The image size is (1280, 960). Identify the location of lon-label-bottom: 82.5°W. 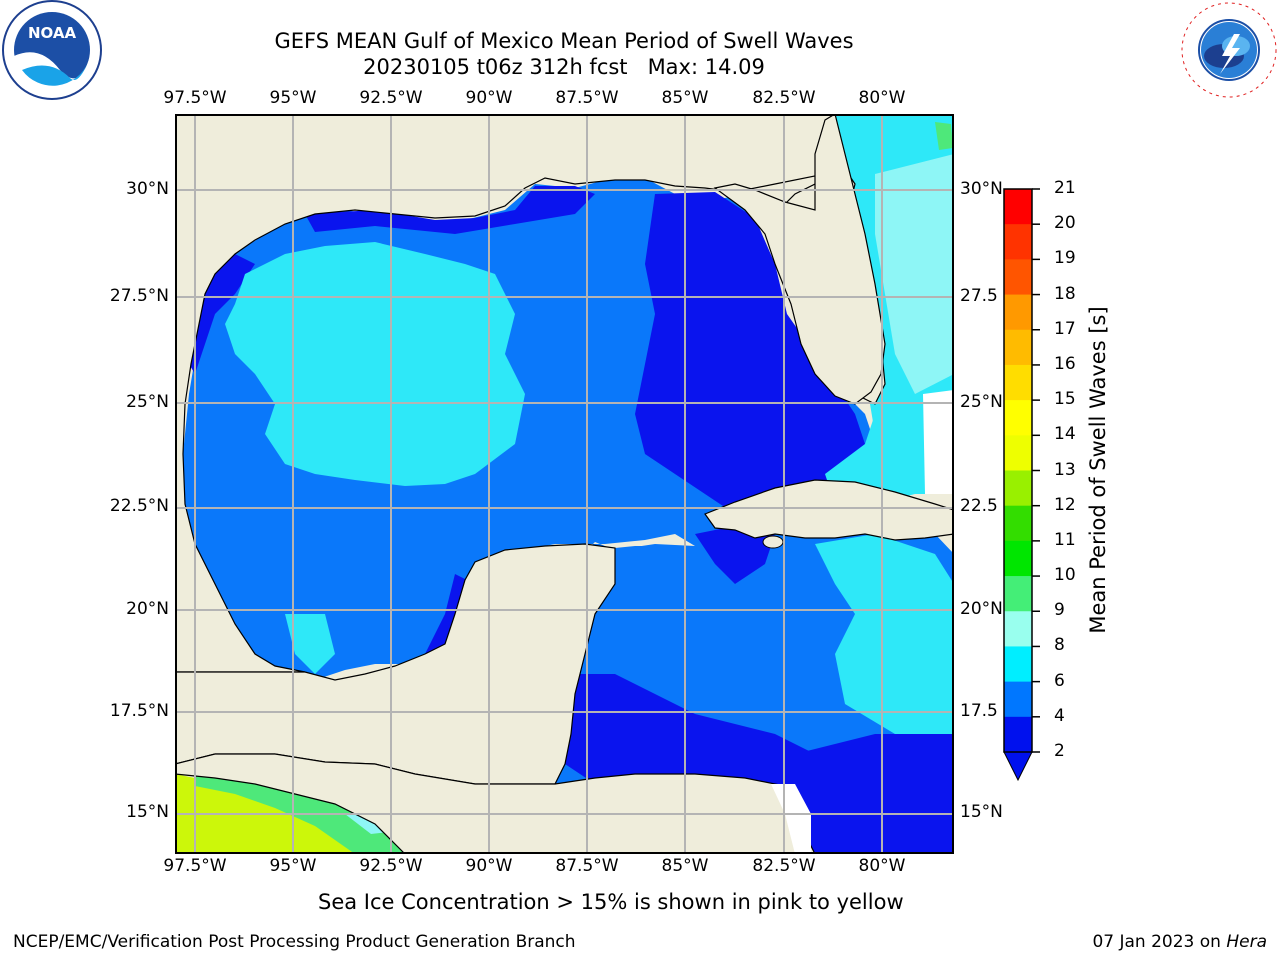
(784, 866).